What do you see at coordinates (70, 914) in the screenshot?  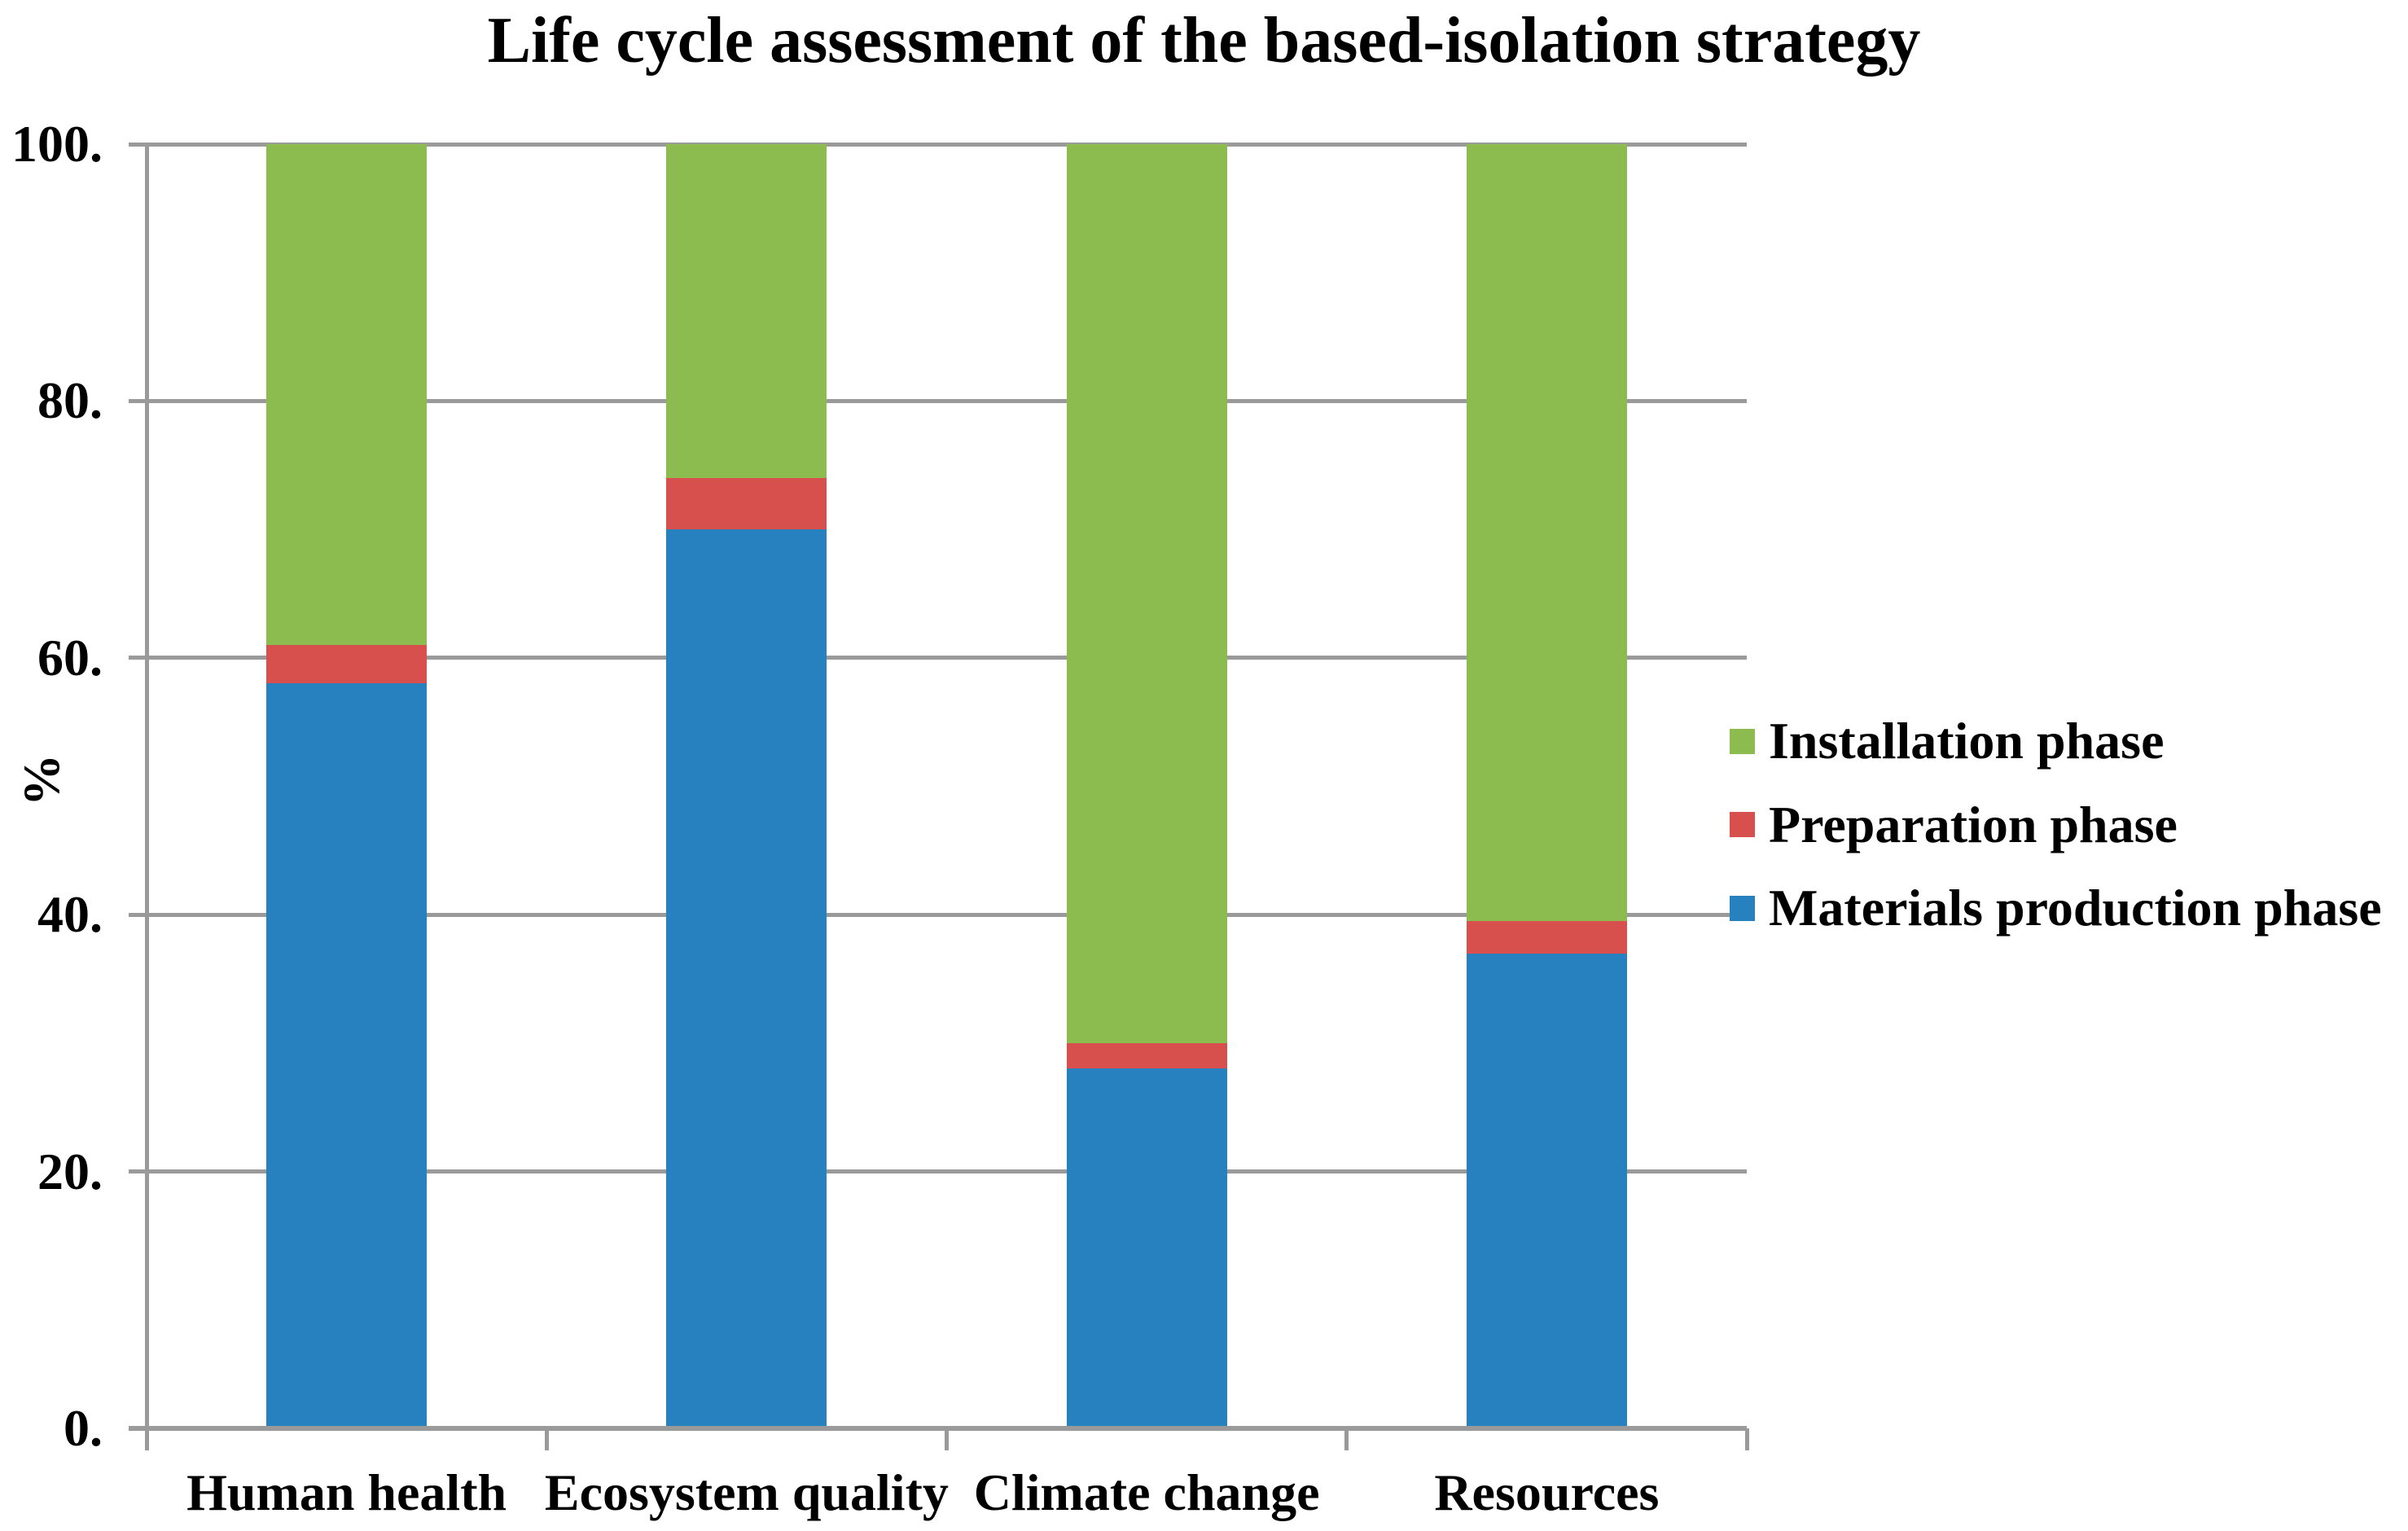 I see `y-tick-label: 40.` at bounding box center [70, 914].